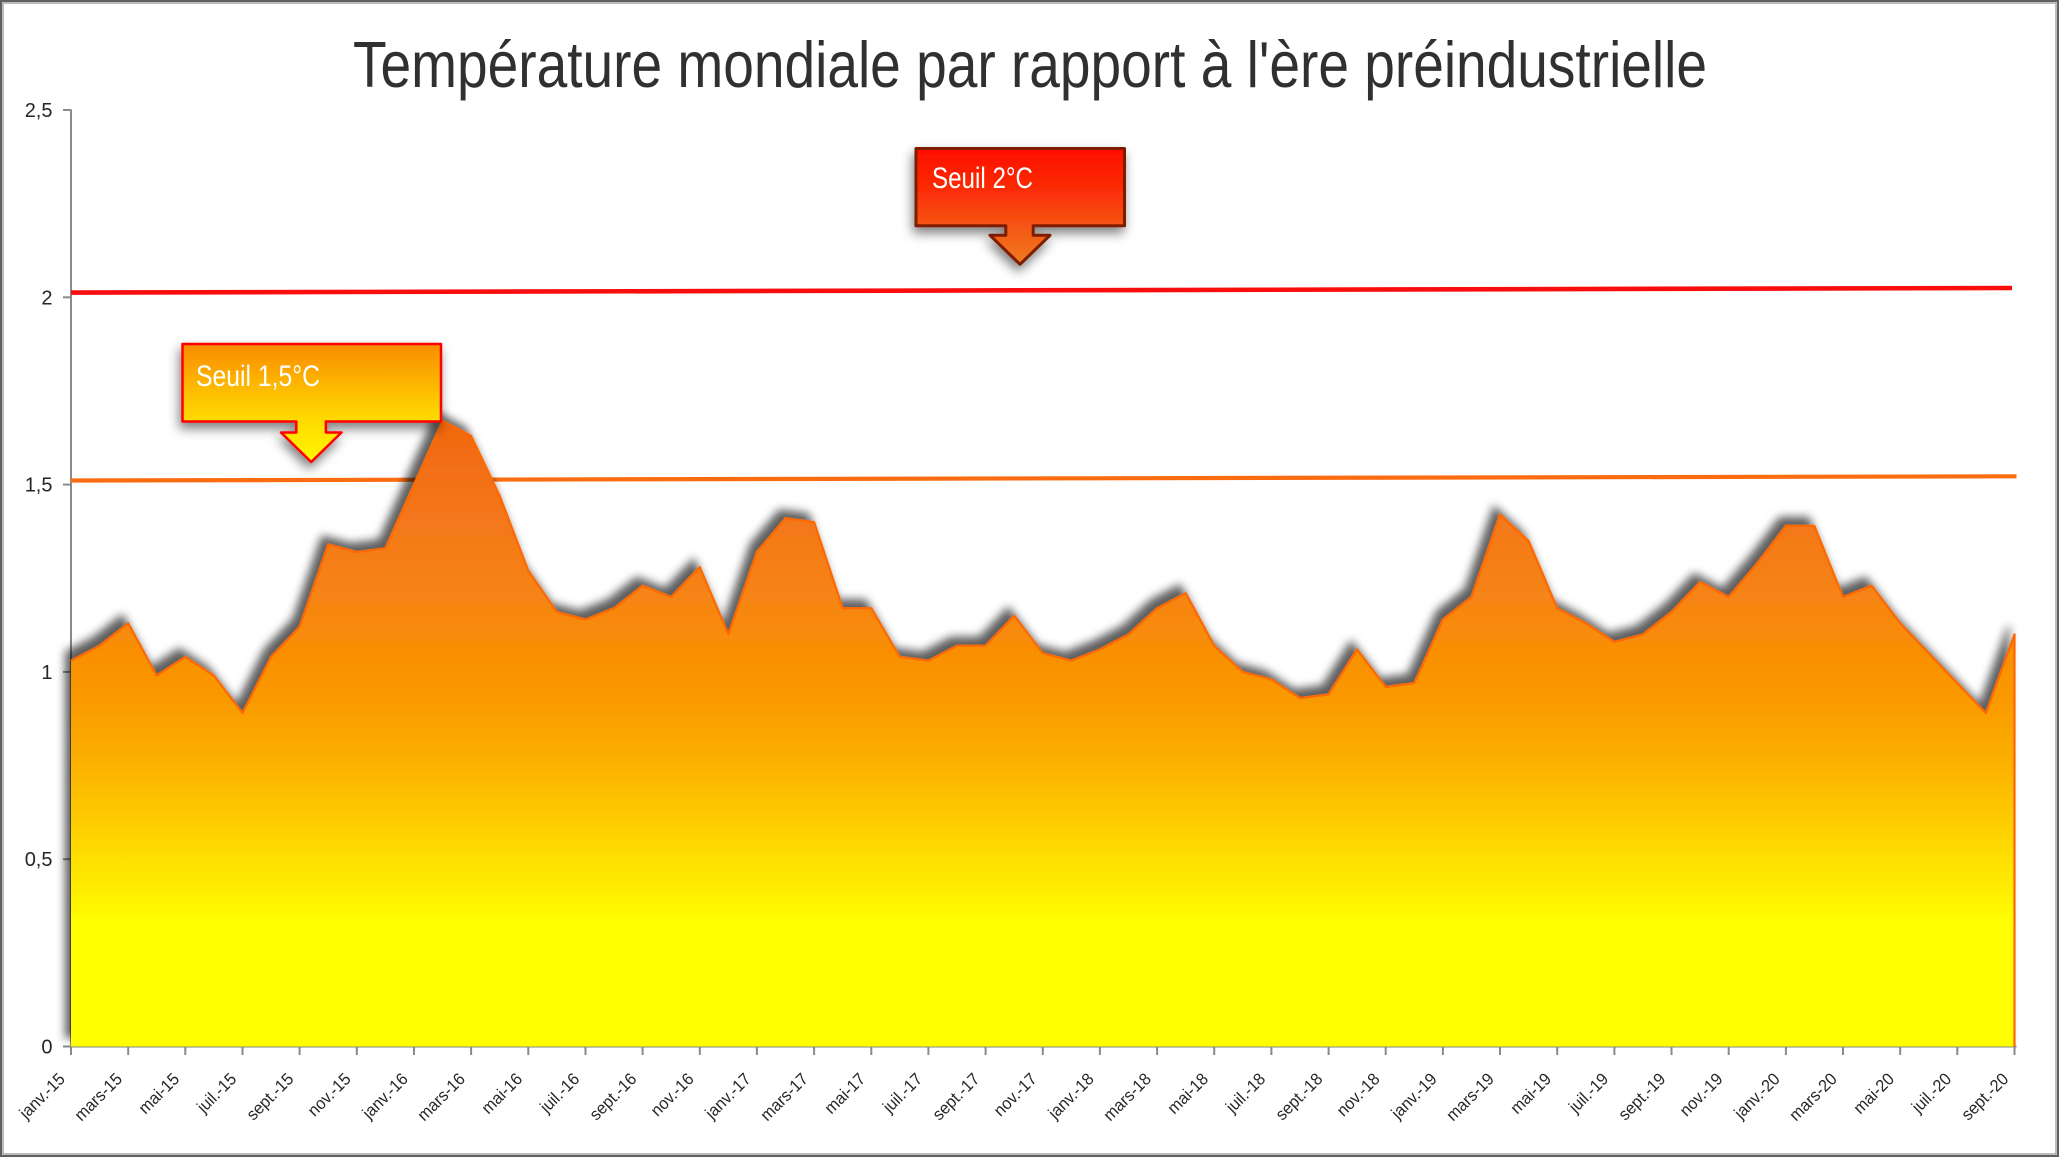  Describe the element at coordinates (982, 178) in the screenshot. I see `svg-text: Seuil 2°C` at that location.